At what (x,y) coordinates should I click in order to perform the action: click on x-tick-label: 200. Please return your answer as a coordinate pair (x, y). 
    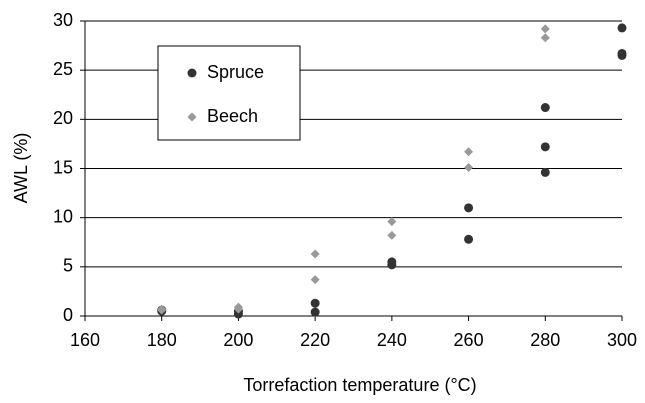
    Looking at the image, I should click on (238, 340).